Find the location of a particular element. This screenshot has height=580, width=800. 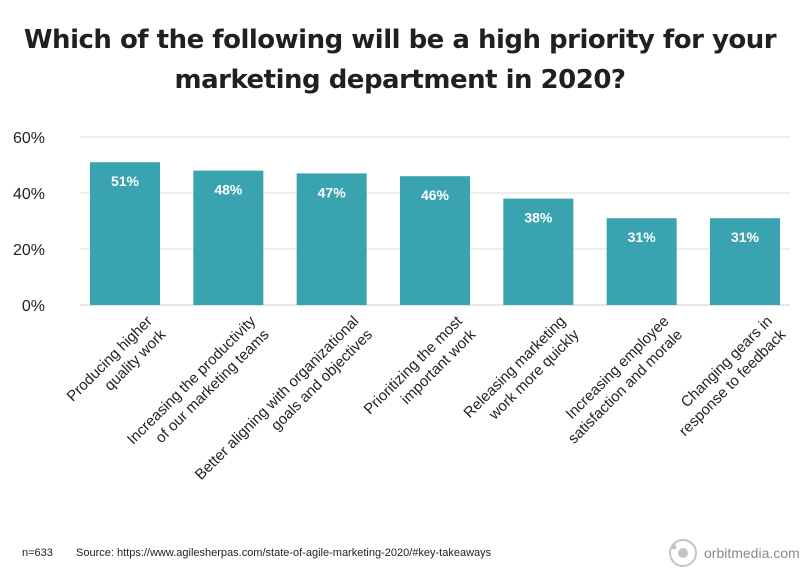

brand-name: orbitmedia.com is located at coordinates (752, 553).